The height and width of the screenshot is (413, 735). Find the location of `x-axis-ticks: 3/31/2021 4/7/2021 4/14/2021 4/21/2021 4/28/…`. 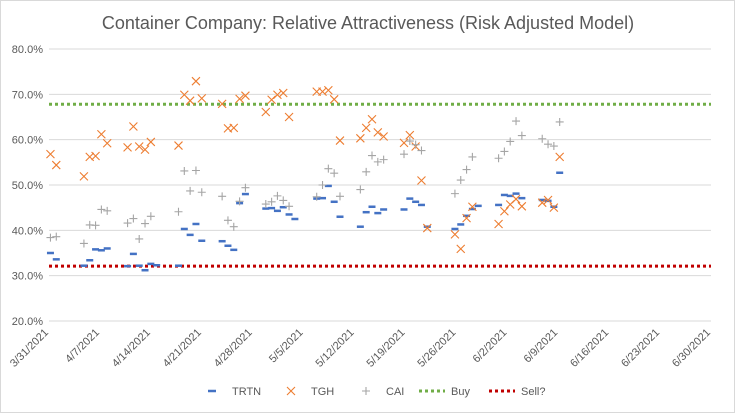

x-axis-ticks: 3/31/2021 4/7/2021 4/14/2021 4/21/2021 4/28/… is located at coordinates (360, 348).